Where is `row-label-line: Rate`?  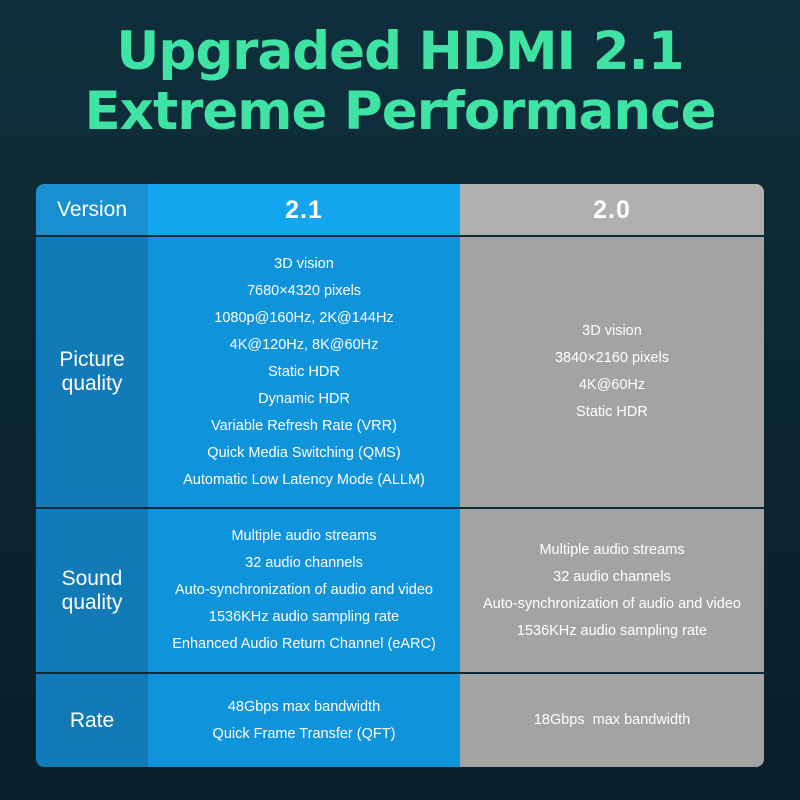
row-label-line: Rate is located at coordinates (92, 720).